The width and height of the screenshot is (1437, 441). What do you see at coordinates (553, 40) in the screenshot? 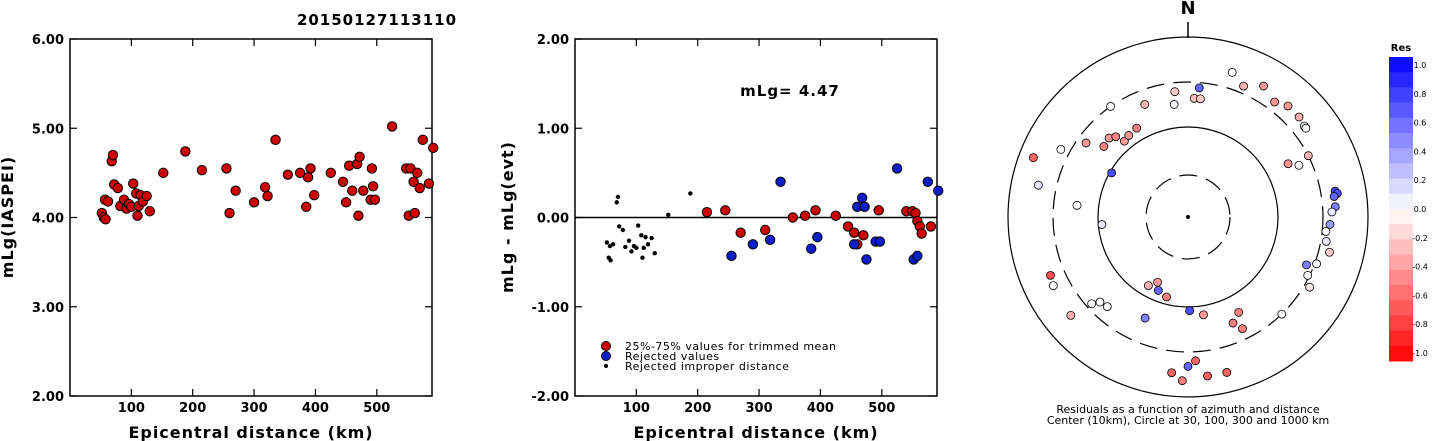
I see `plot2-ytick-label: 2.00` at bounding box center [553, 40].